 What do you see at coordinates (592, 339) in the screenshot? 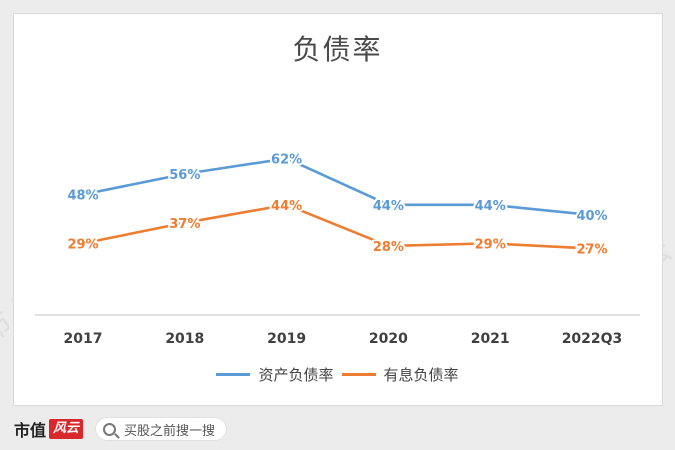
I see `x-tick-label: 2022Q3` at bounding box center [592, 339].